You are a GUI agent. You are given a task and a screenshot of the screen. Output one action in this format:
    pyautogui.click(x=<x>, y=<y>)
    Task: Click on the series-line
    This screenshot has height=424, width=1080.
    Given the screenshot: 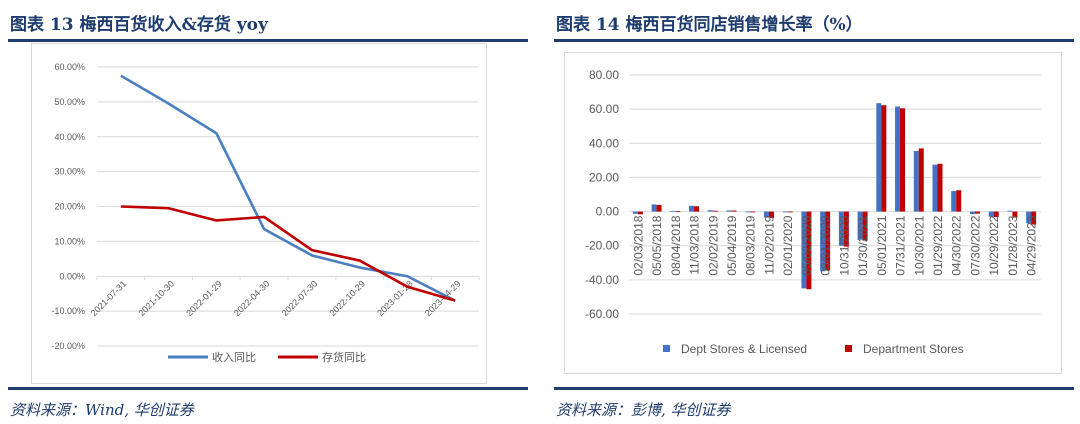 What is the action you would take?
    pyautogui.click(x=288, y=253)
    